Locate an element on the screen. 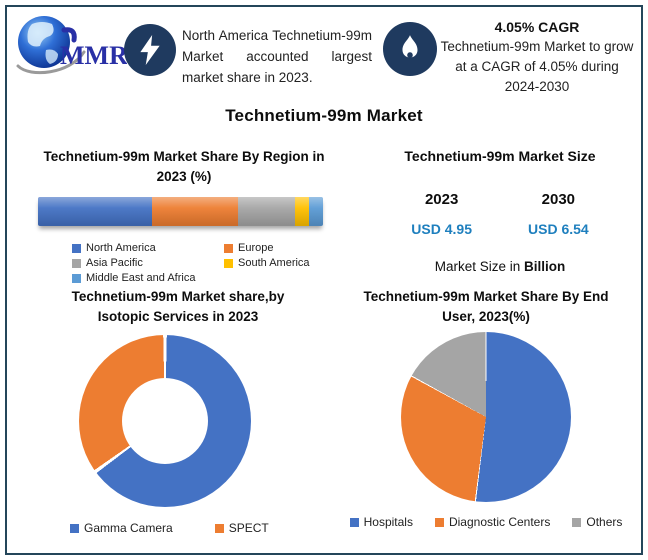 This screenshot has height=560, width=648. brand-logo: MMR is located at coordinates (69, 48).